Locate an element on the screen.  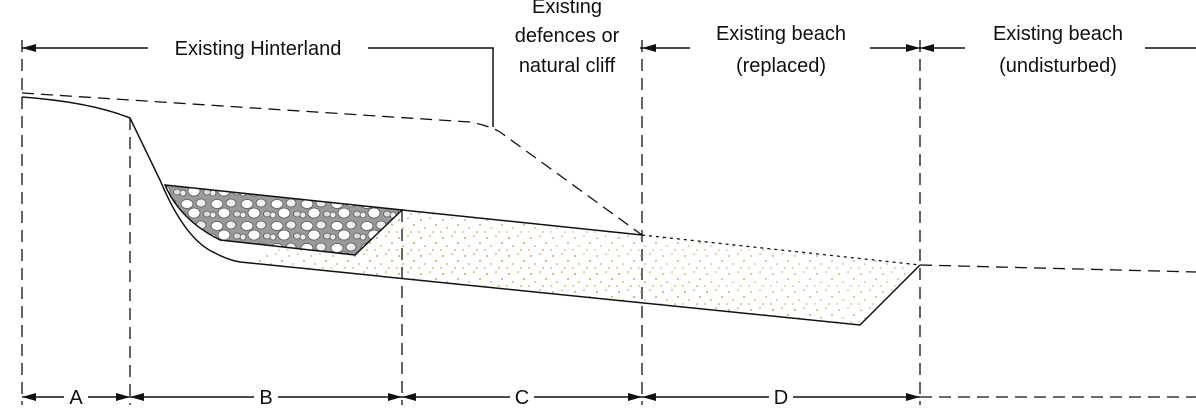
zone-heading: natural cliff is located at coordinates (567, 66).